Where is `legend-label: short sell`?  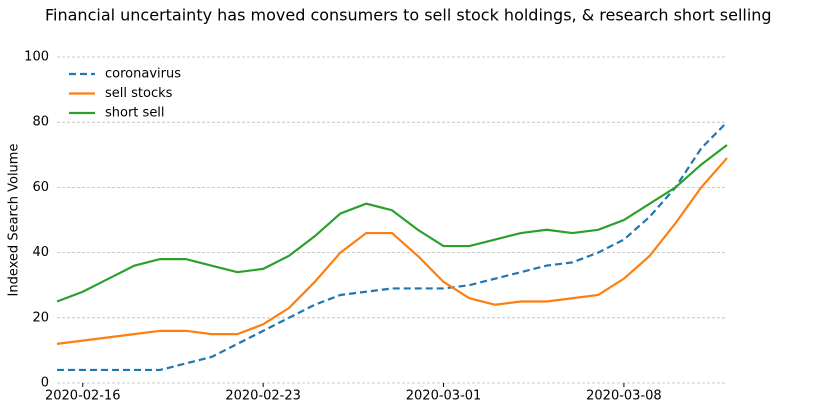 legend-label: short sell is located at coordinates (135, 113).